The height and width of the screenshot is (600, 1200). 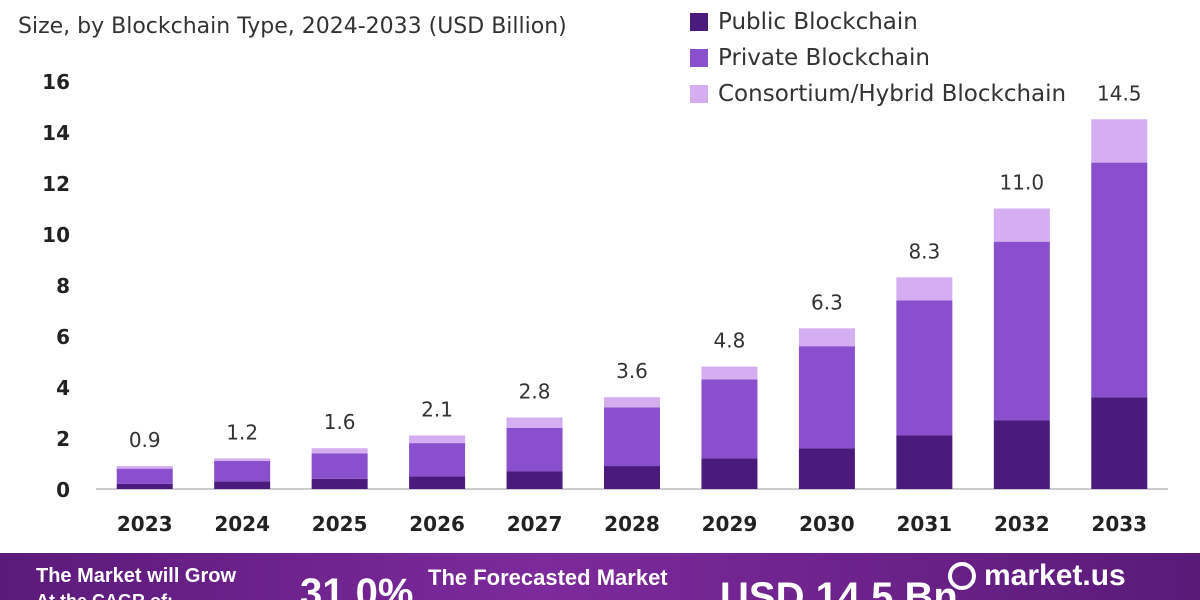 I want to click on legend-item-public: Public Blockchain, so click(x=878, y=22).